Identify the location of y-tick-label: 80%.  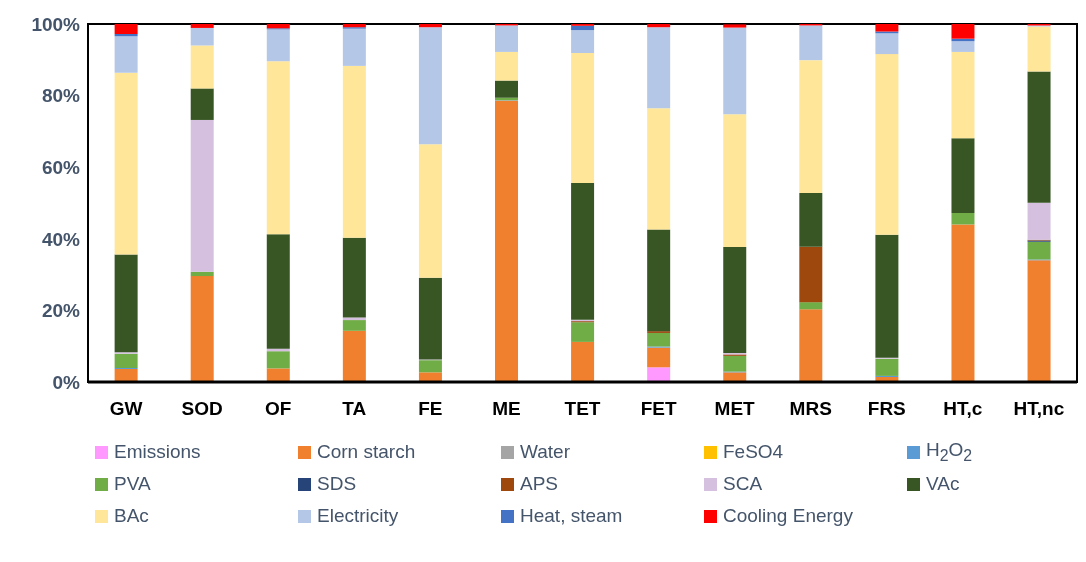
(61, 96).